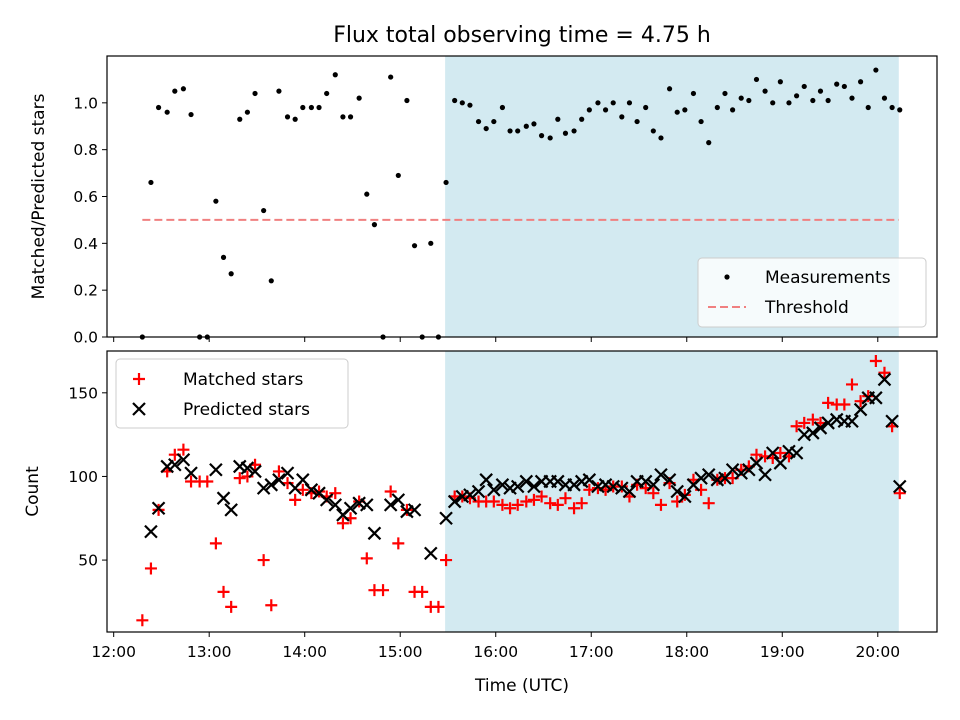 This screenshot has height=720, width=960. I want to click on measurements-legend-label: Measurements, so click(828, 278).